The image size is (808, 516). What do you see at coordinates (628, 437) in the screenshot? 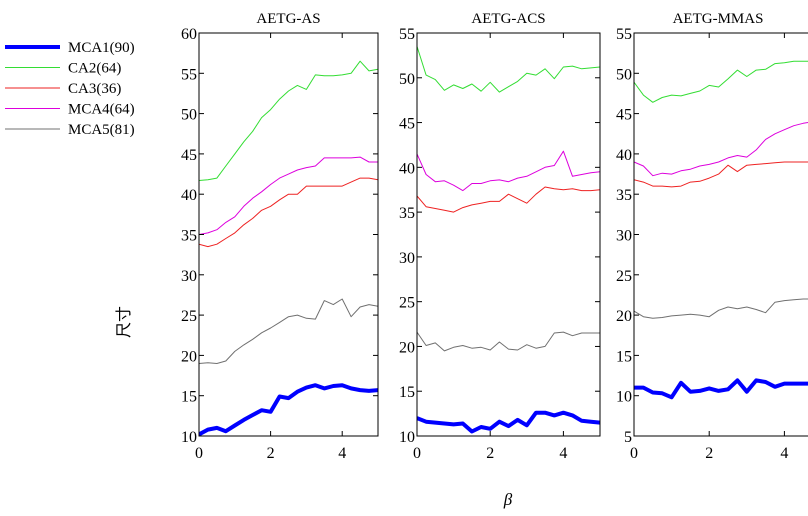
I see `y-tick-label: 5` at bounding box center [628, 437].